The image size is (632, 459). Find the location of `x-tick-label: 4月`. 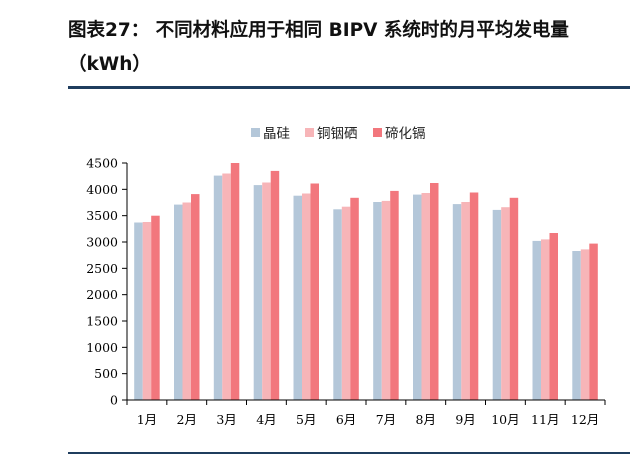

x-tick-label: 4月 is located at coordinates (266, 419).